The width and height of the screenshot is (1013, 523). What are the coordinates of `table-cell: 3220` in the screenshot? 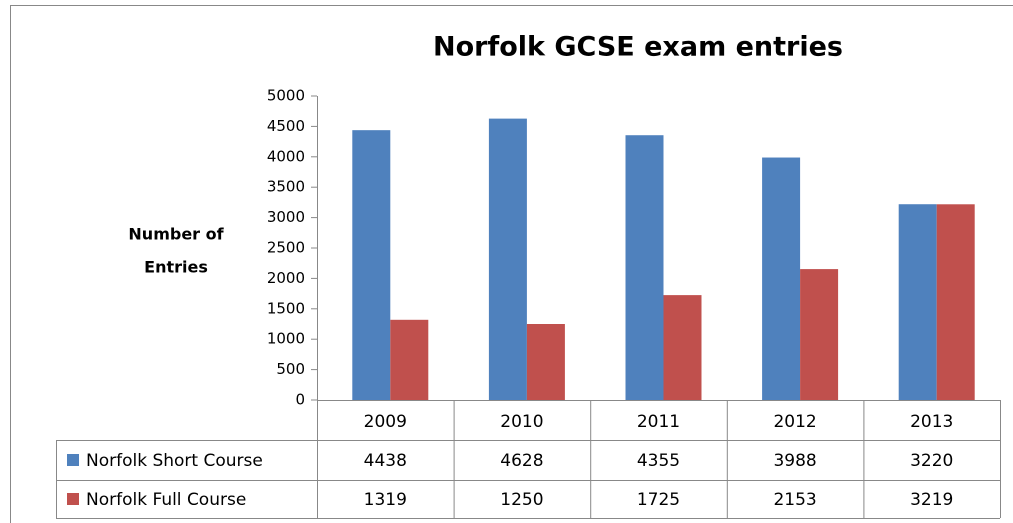 It's located at (931, 461).